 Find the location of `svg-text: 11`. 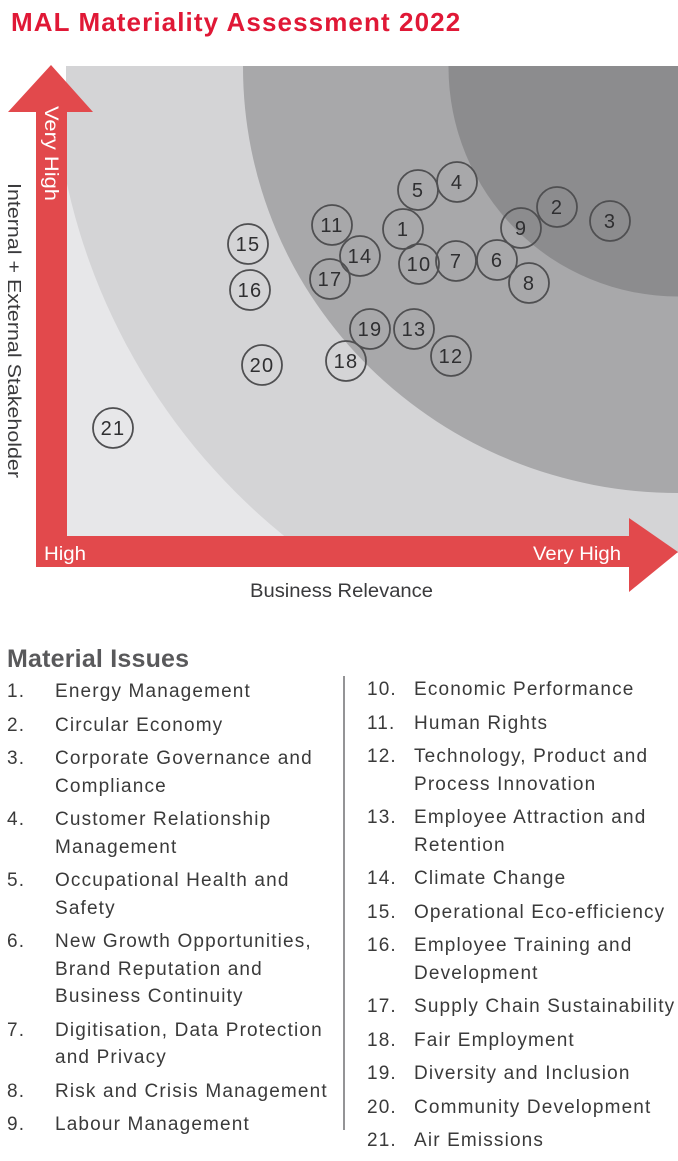

svg-text: 11 is located at coordinates (331, 226).